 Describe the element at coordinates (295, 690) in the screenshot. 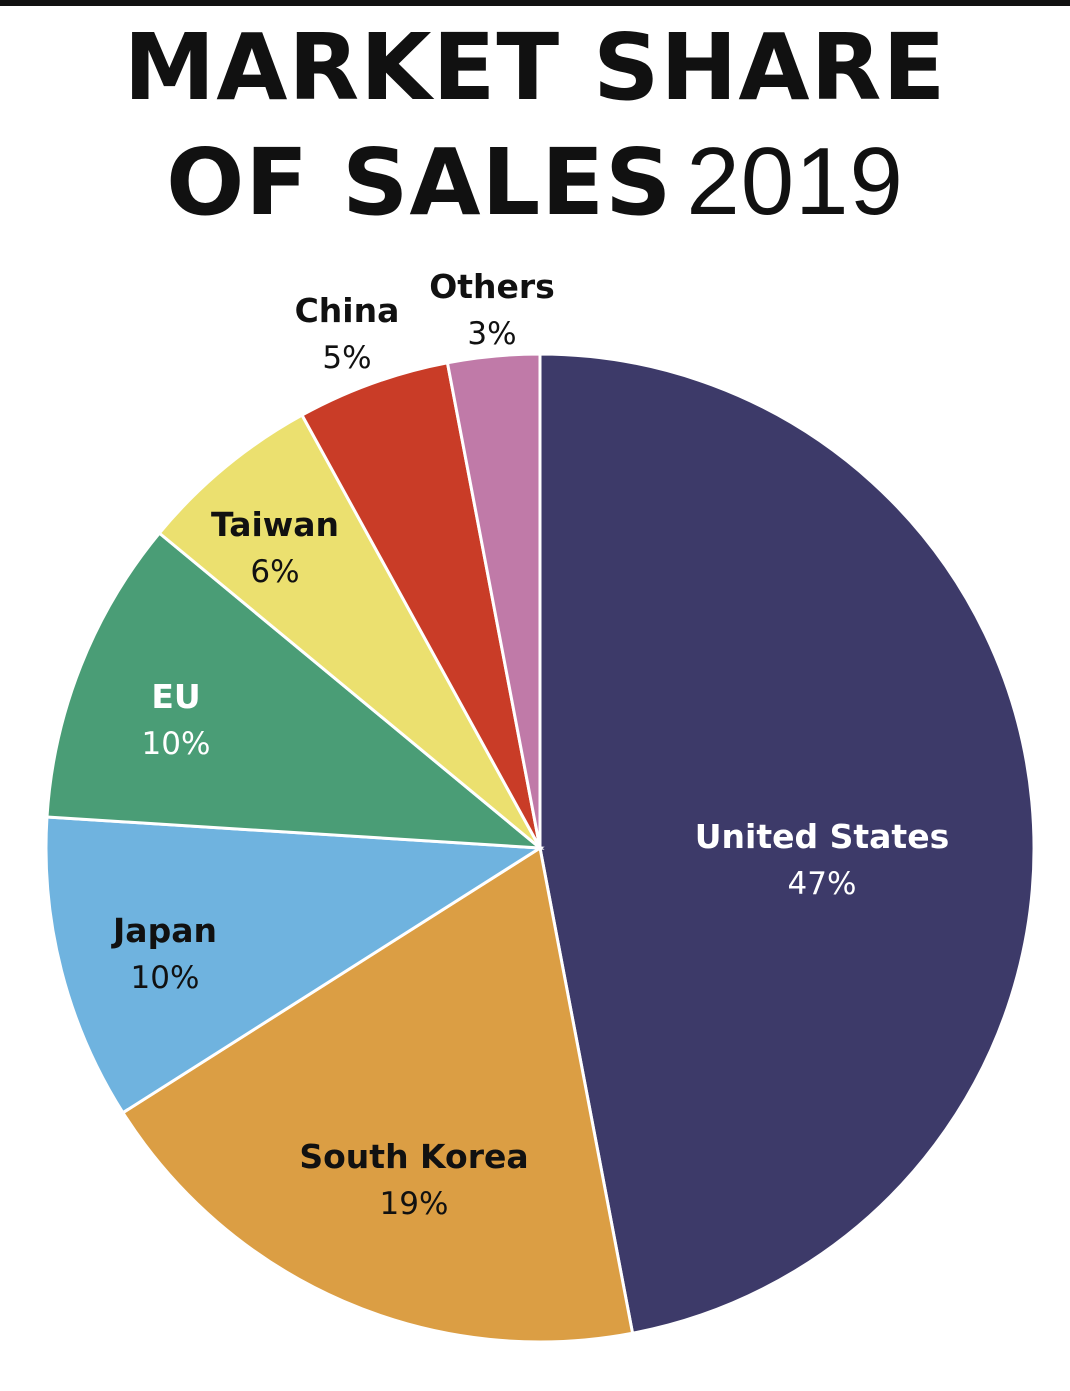

I see `pie-slice-eu` at that location.